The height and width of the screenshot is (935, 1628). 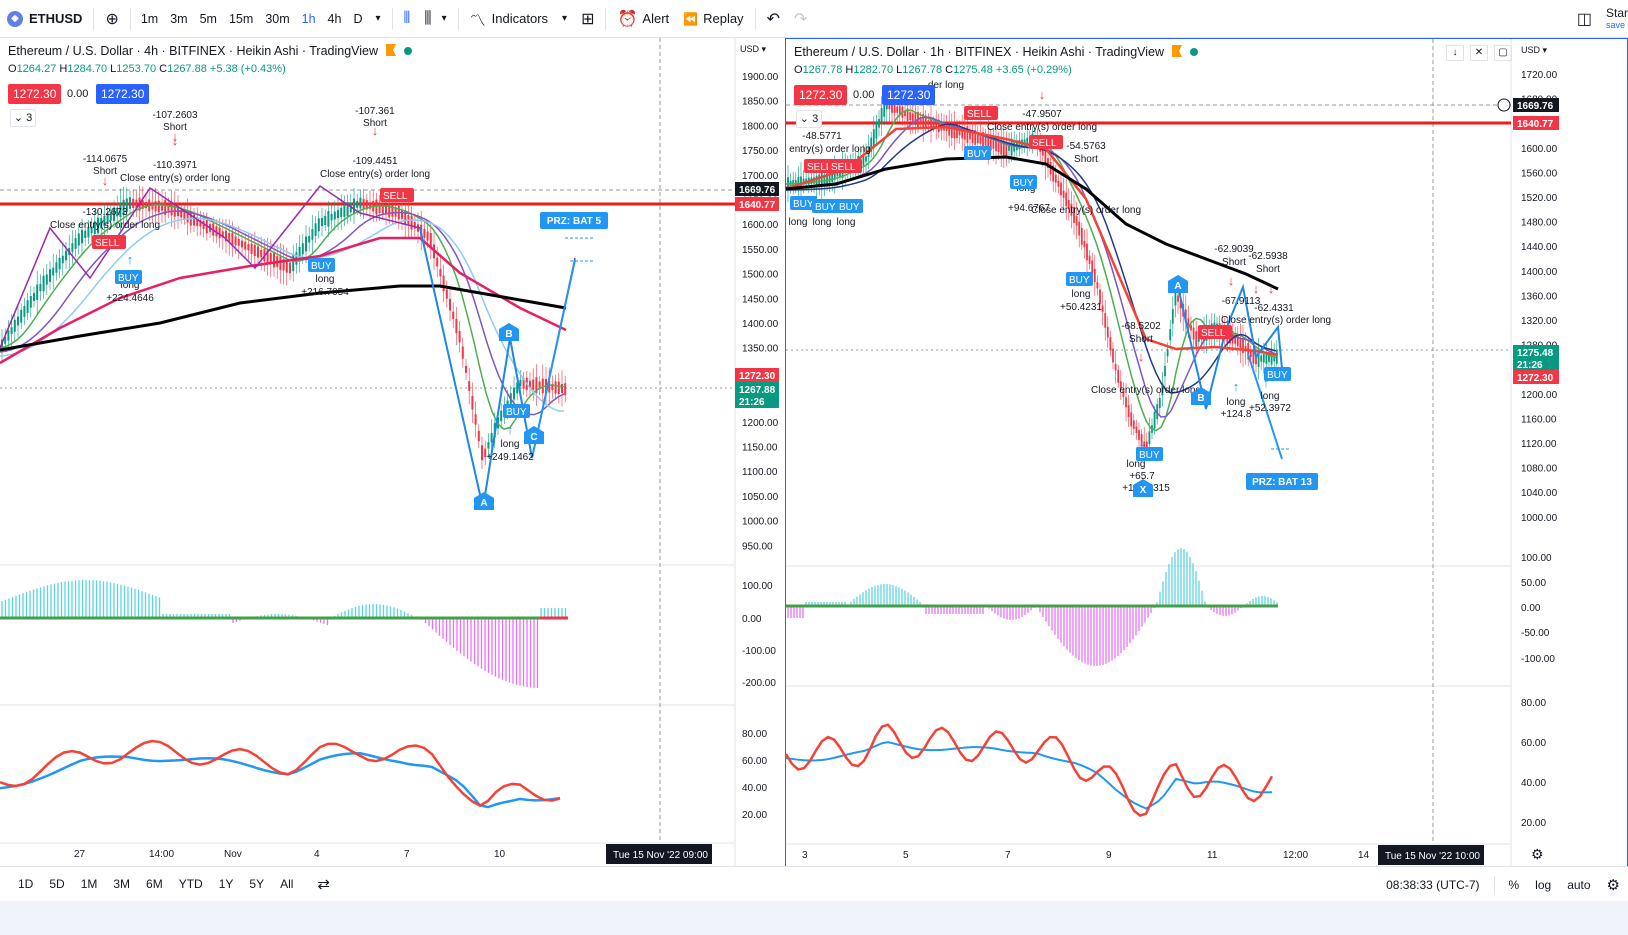 What do you see at coordinates (533, 437) in the screenshot?
I see `pattern-point-c: C` at bounding box center [533, 437].